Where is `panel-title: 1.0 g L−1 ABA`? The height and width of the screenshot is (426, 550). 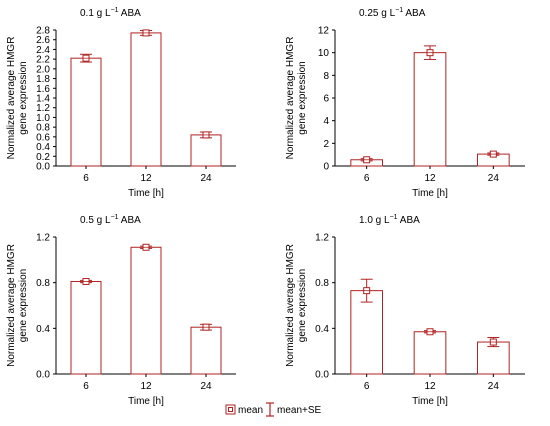
panel-title: 1.0 g L−1 ABA is located at coordinates (389, 220).